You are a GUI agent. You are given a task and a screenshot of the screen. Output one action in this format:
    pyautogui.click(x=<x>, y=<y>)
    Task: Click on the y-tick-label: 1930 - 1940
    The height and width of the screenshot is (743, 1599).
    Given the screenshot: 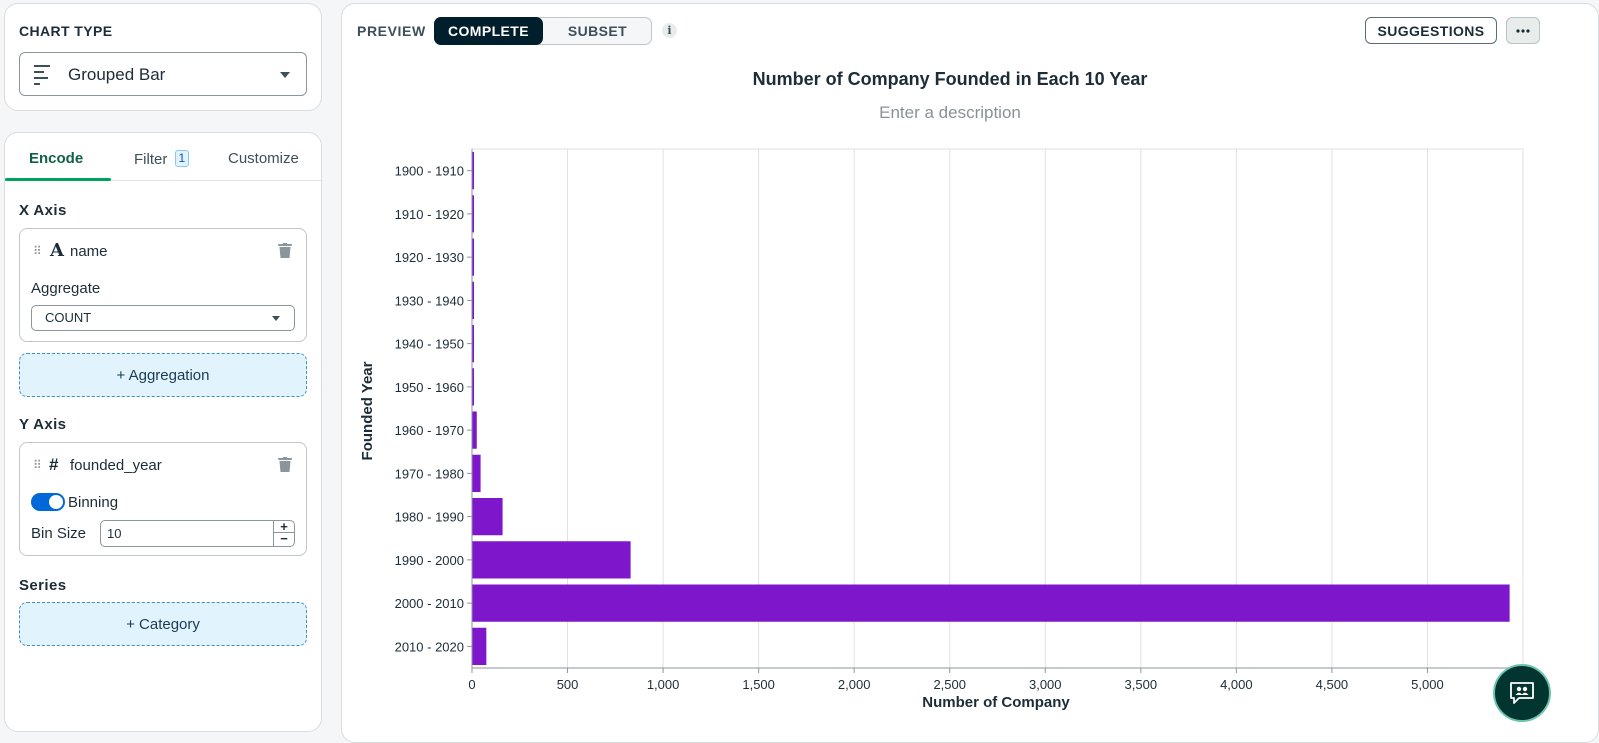 What is the action you would take?
    pyautogui.click(x=429, y=300)
    